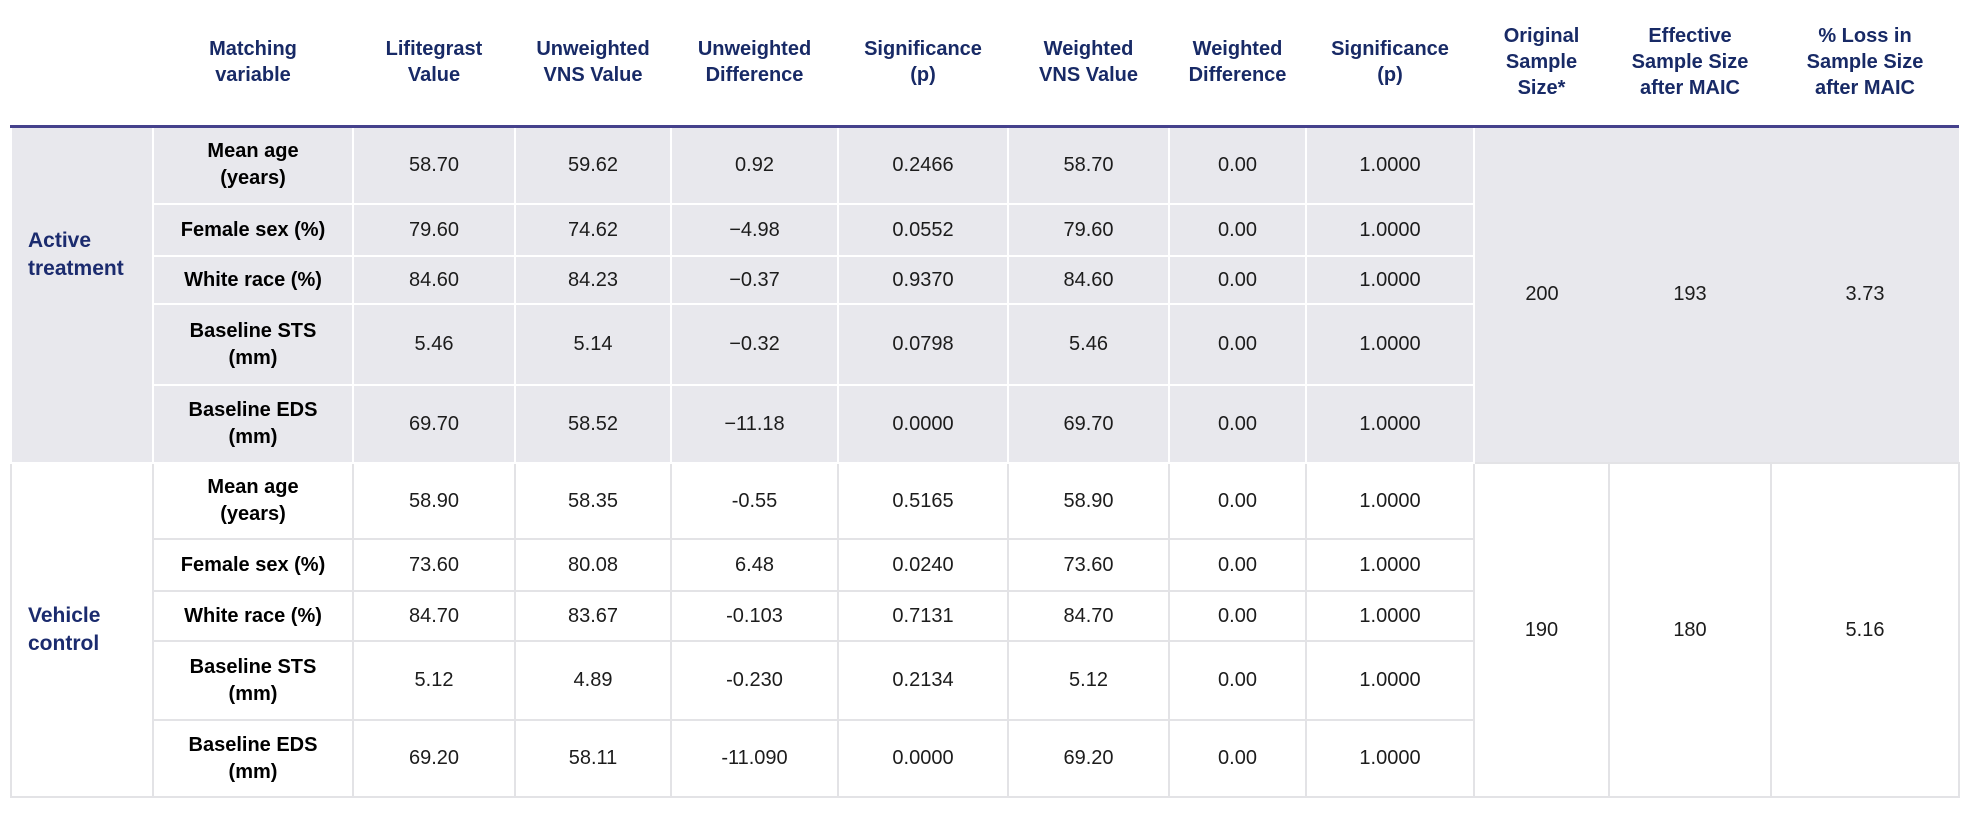  Describe the element at coordinates (593, 344) in the screenshot. I see `value-cell: 5.14` at that location.